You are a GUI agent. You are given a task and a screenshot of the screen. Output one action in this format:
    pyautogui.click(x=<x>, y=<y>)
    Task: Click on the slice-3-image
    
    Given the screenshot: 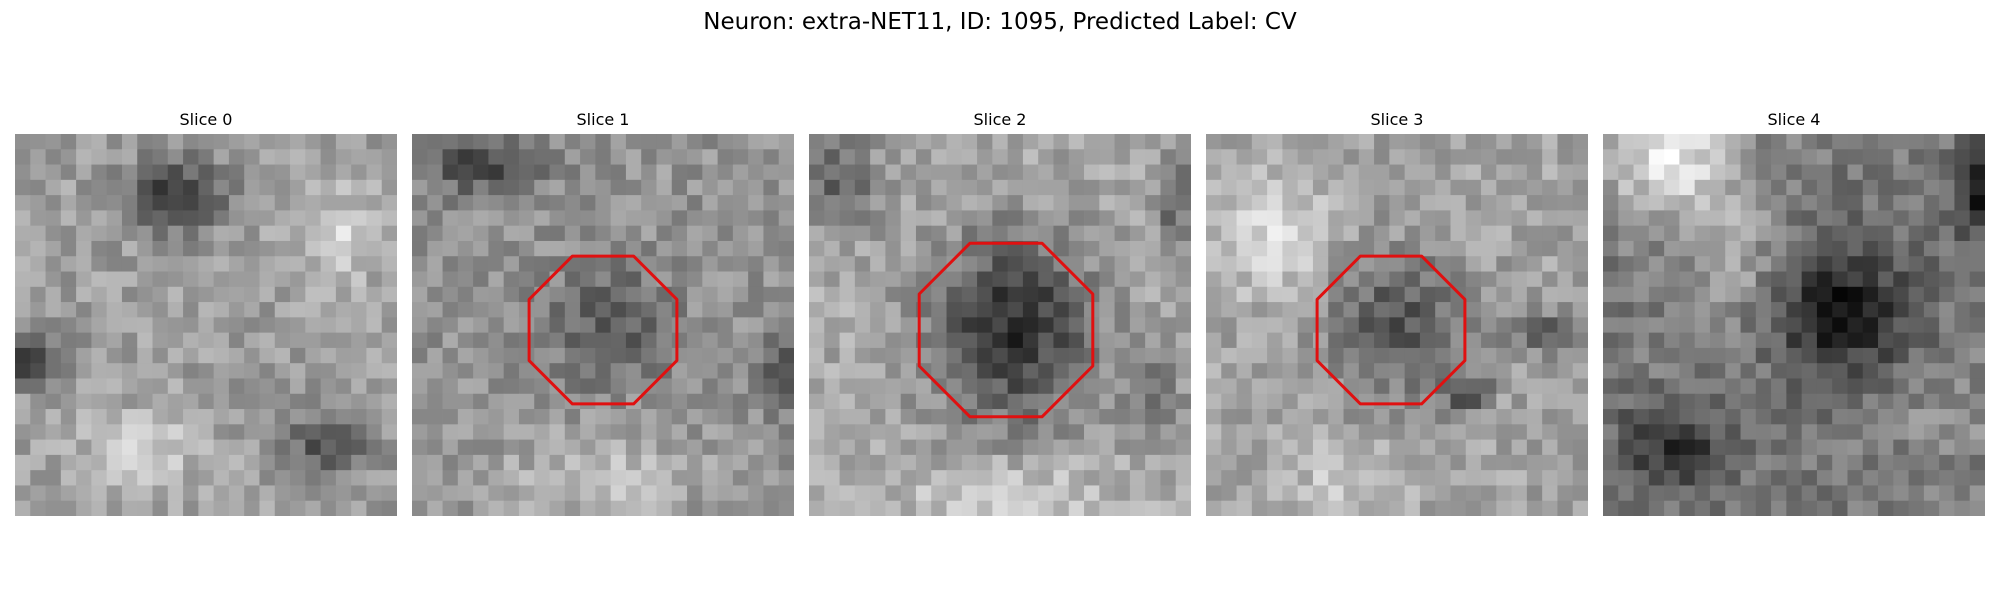 What is the action you would take?
    pyautogui.click(x=1397, y=325)
    